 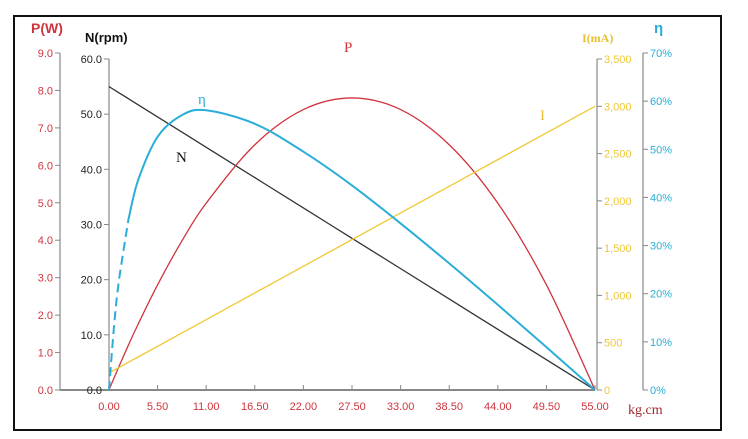 I want to click on I-tick-label: 500, so click(x=613, y=344).